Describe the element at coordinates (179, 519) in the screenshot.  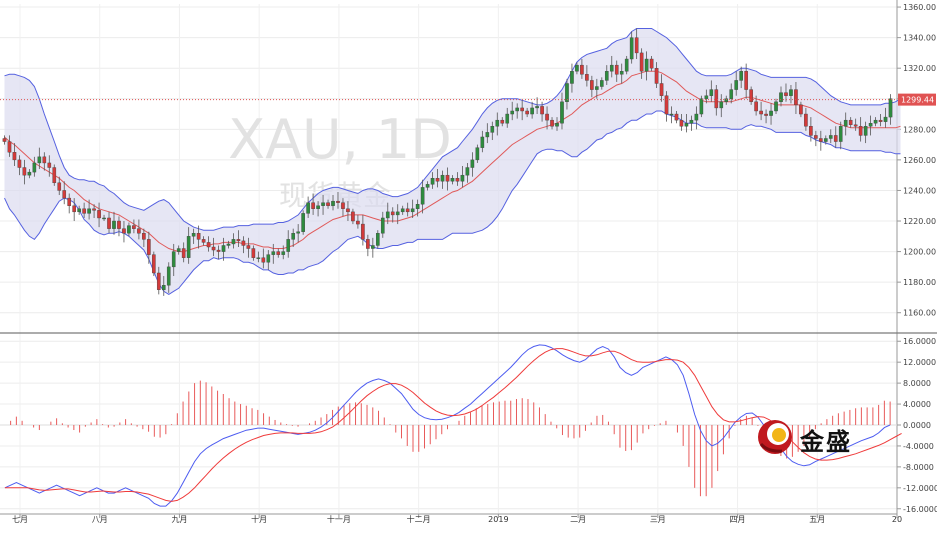
I see `x-tick-label: 九月` at that location.